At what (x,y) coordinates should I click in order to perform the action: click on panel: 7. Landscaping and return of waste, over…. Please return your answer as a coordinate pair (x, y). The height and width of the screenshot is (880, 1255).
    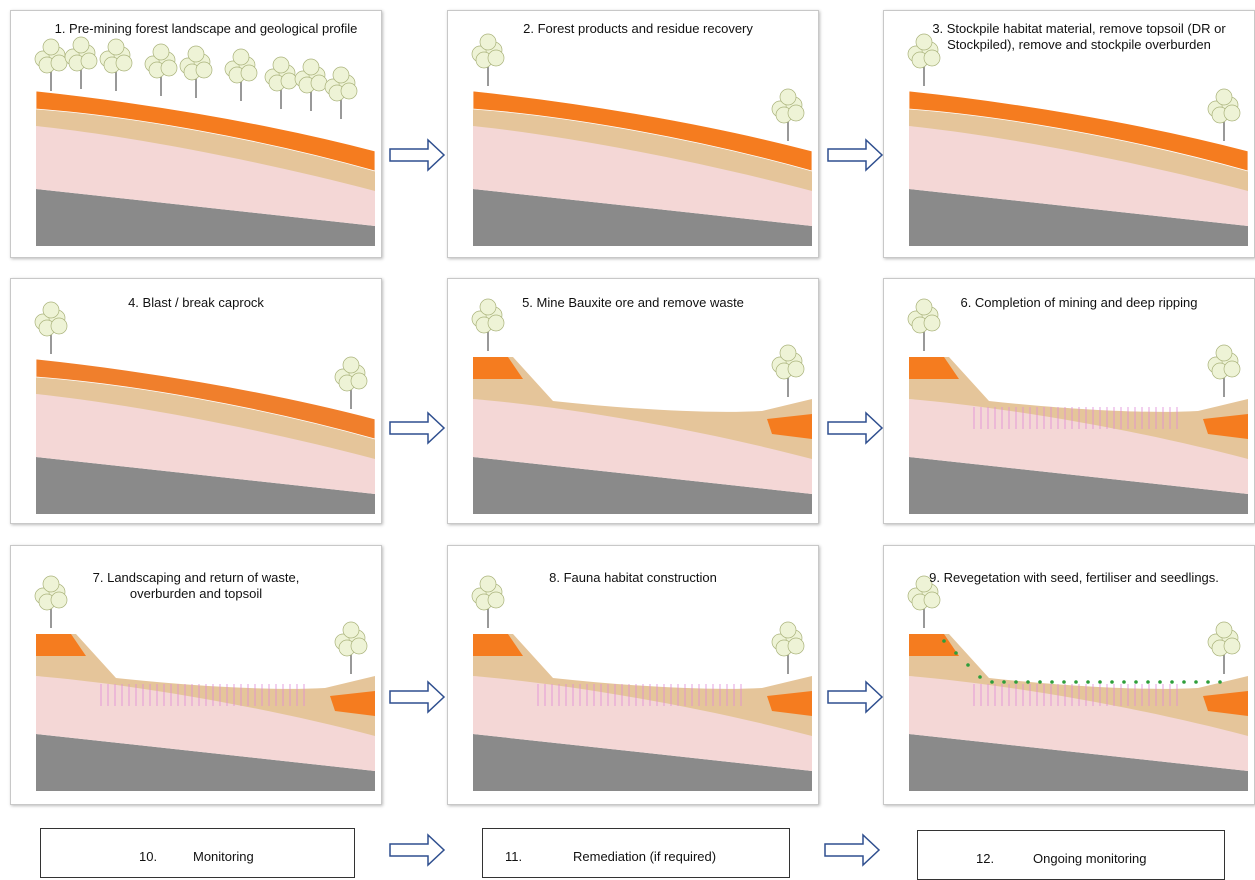
    Looking at the image, I should click on (196, 675).